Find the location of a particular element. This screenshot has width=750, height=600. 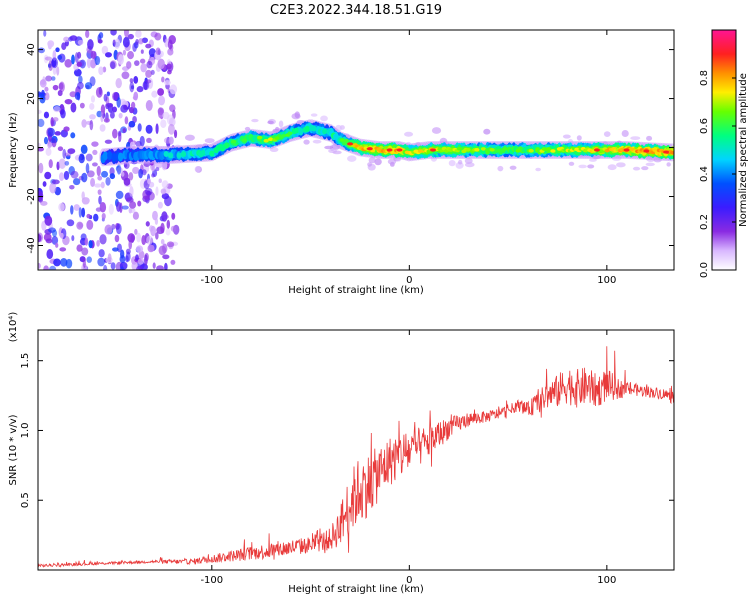

y-tick-label: 1.5 is located at coordinates (25, 361).